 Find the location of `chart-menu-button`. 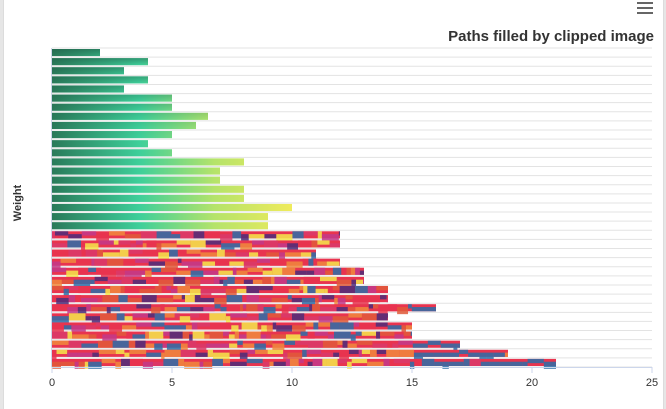

chart-menu-button is located at coordinates (645, 8).